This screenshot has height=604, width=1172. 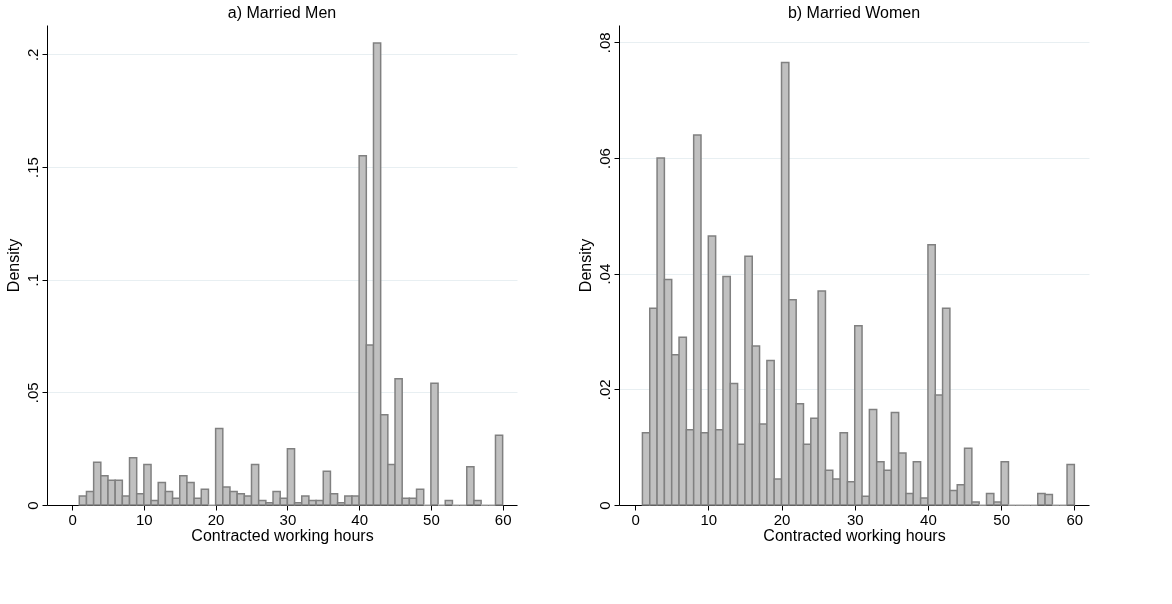 I want to click on y-tick-label: .06, so click(x=604, y=158).